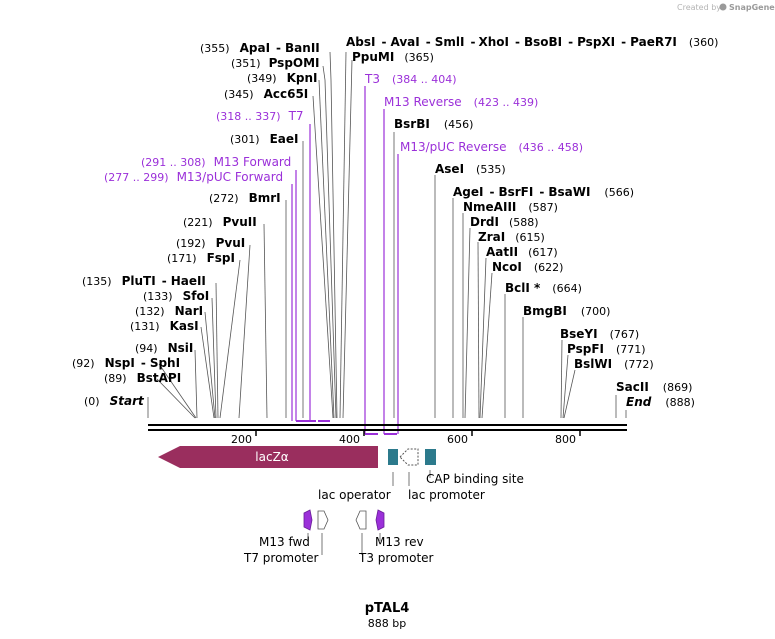  What do you see at coordinates (599, 334) in the screenshot?
I see `site-bseyi: BseYI (767)` at bounding box center [599, 334].